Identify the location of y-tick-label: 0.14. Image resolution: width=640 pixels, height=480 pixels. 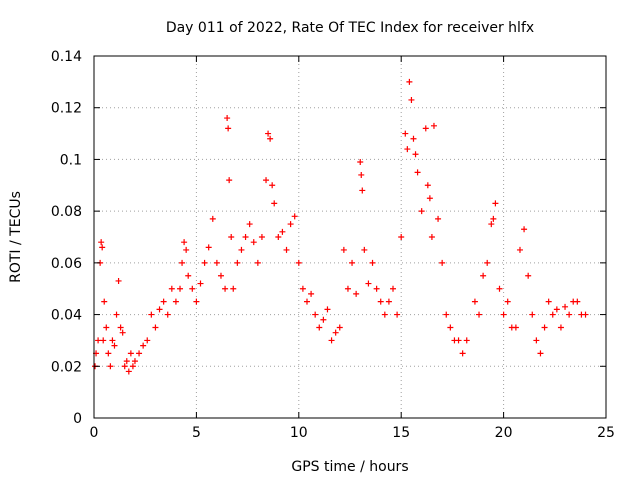
(66, 57).